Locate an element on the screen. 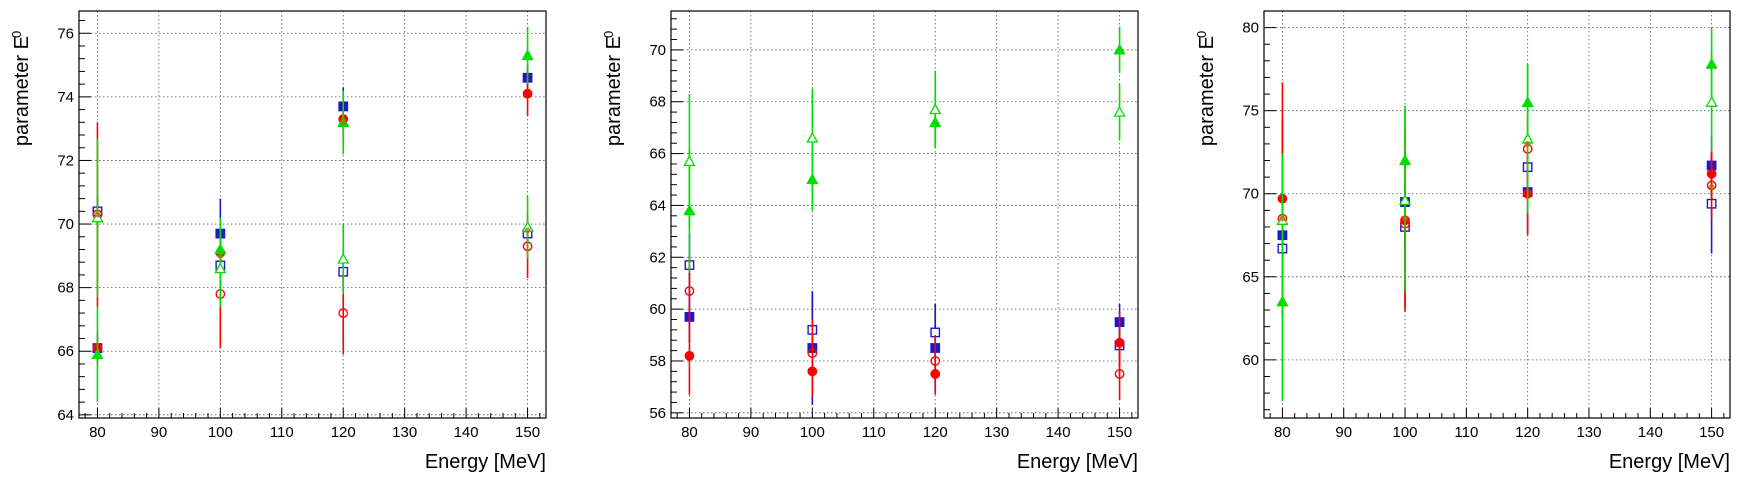 The image size is (1744, 489). y-tick-label: 58 is located at coordinates (657, 361).